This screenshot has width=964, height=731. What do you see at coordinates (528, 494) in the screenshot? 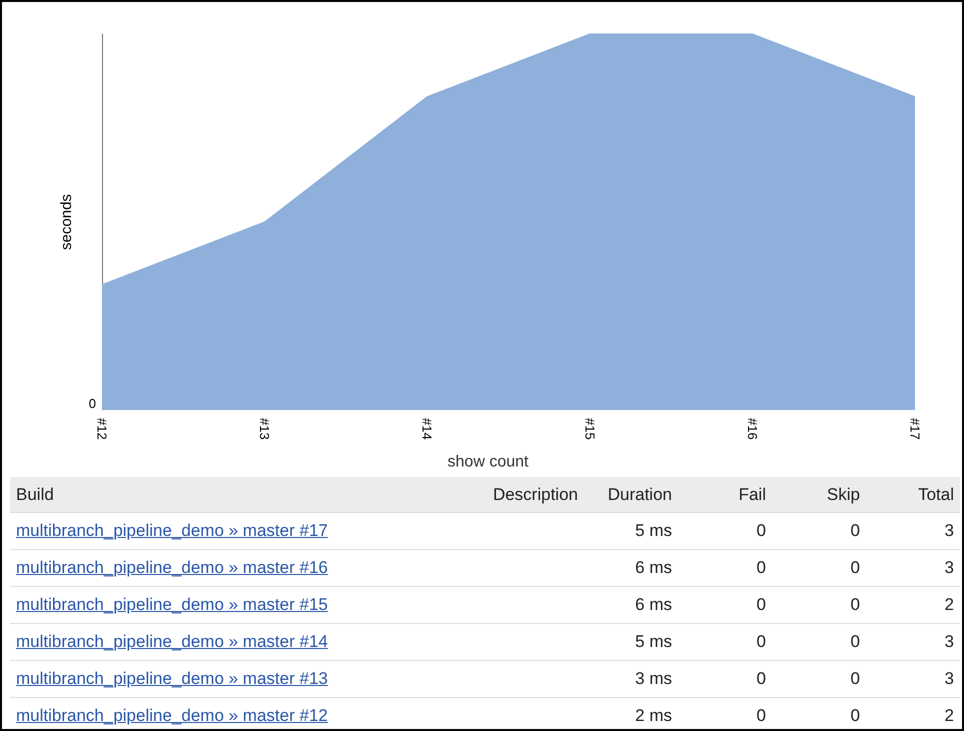
I see `text: Description` at bounding box center [528, 494].